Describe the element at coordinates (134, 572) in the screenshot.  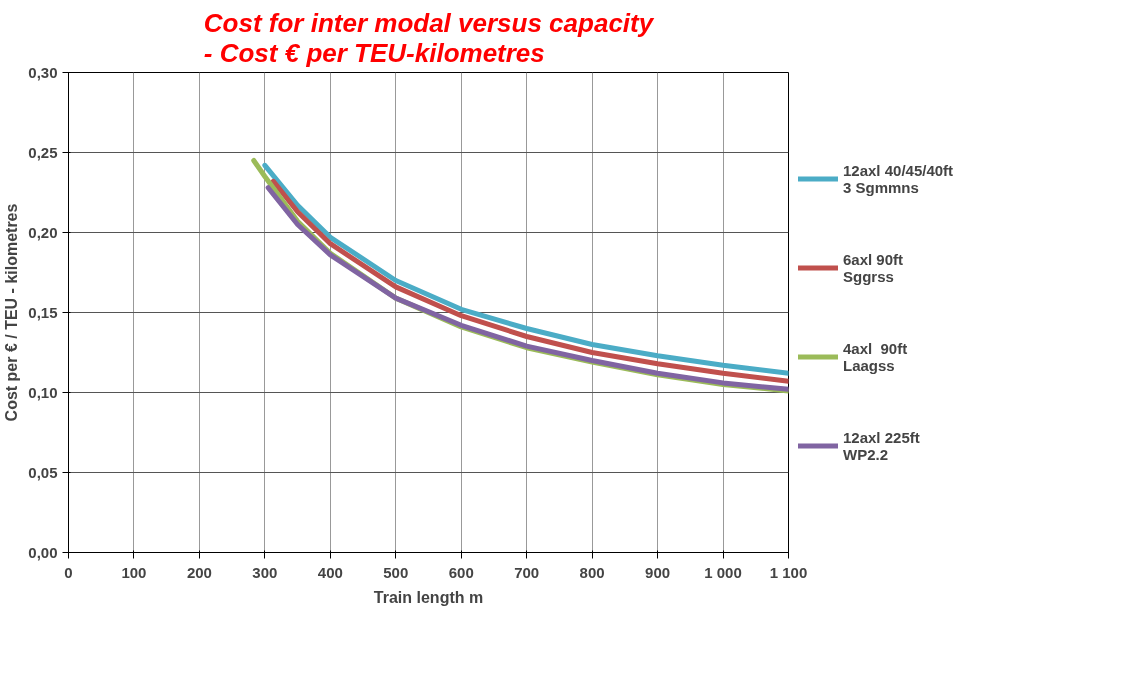
I see `x-tick-label: 100` at that location.